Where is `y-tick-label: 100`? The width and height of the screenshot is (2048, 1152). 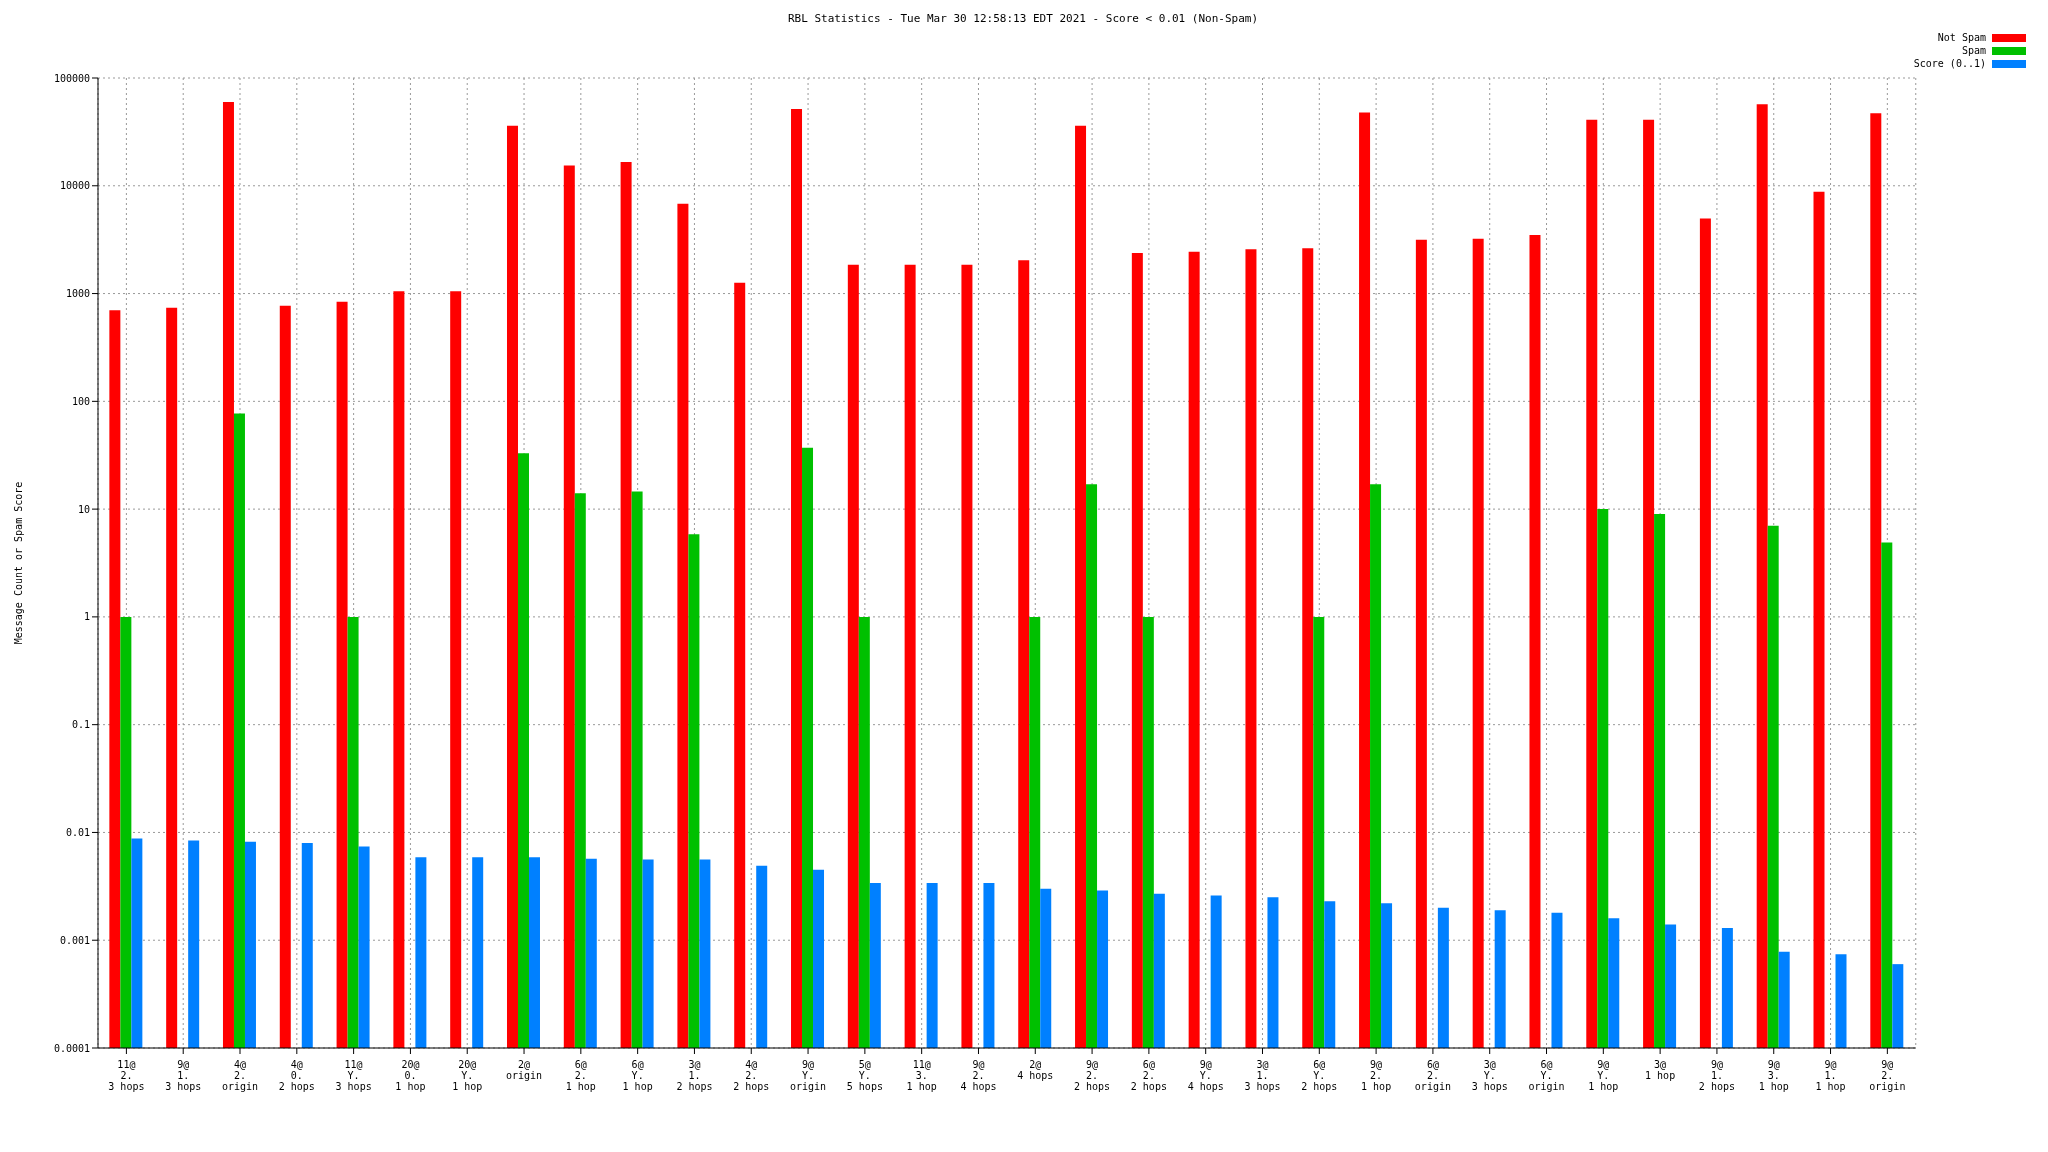
y-tick-label: 100 is located at coordinates (80, 401).